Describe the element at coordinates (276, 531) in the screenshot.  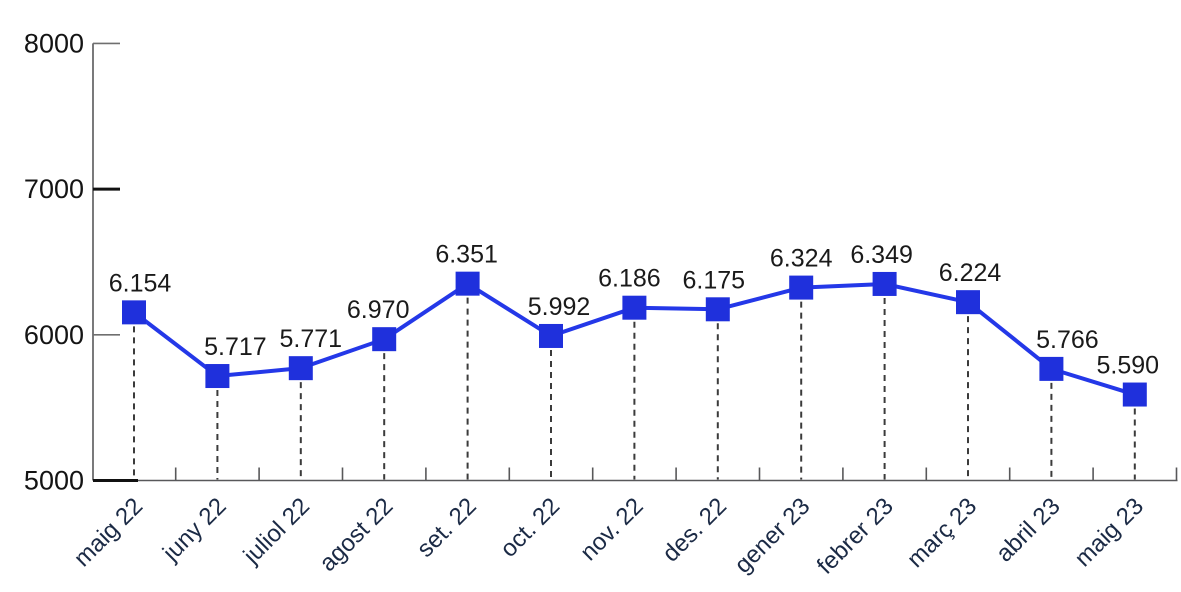
I see `x-tick-label: juliol 22` at that location.